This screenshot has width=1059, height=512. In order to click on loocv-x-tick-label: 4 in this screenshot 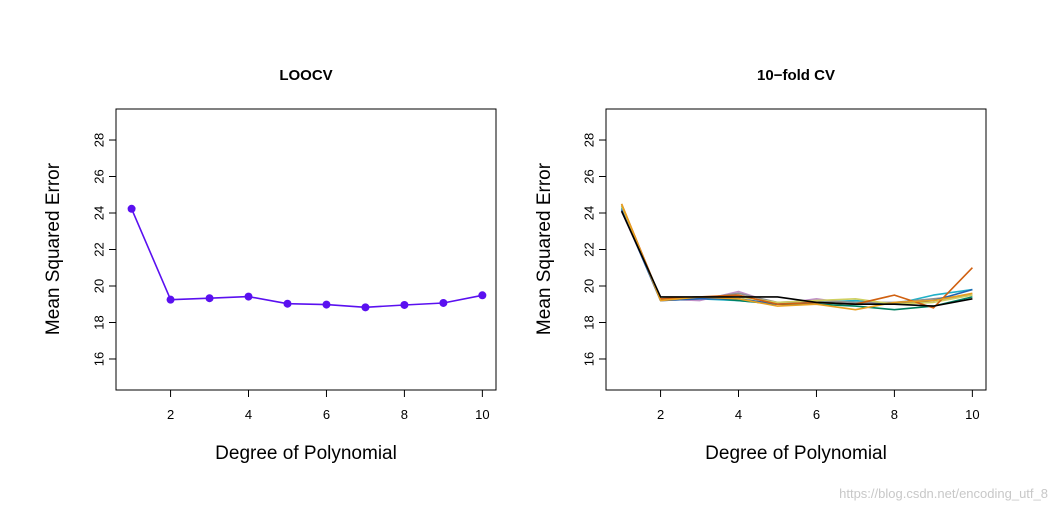, I will do `click(248, 414)`.